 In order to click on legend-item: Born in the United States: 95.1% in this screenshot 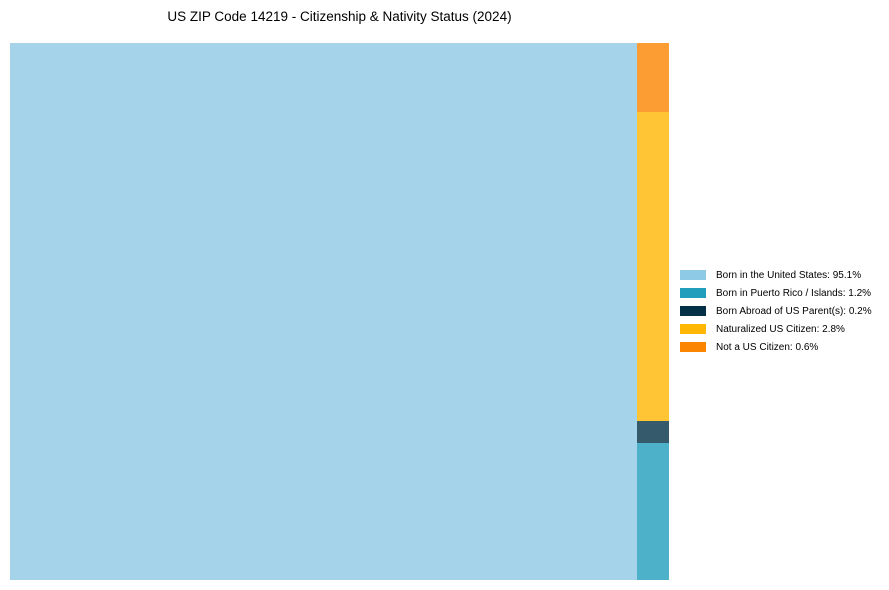, I will do `click(776, 275)`.